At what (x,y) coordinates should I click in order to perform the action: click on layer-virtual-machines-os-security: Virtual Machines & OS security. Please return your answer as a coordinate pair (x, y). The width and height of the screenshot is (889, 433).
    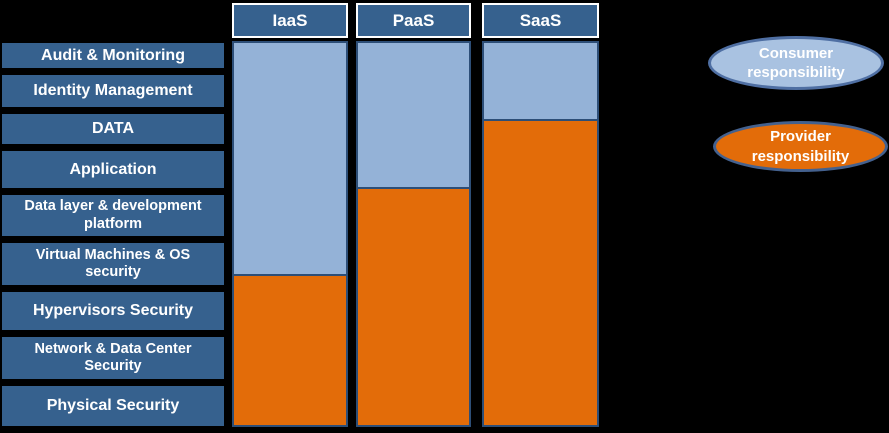
    Looking at the image, I should click on (113, 264).